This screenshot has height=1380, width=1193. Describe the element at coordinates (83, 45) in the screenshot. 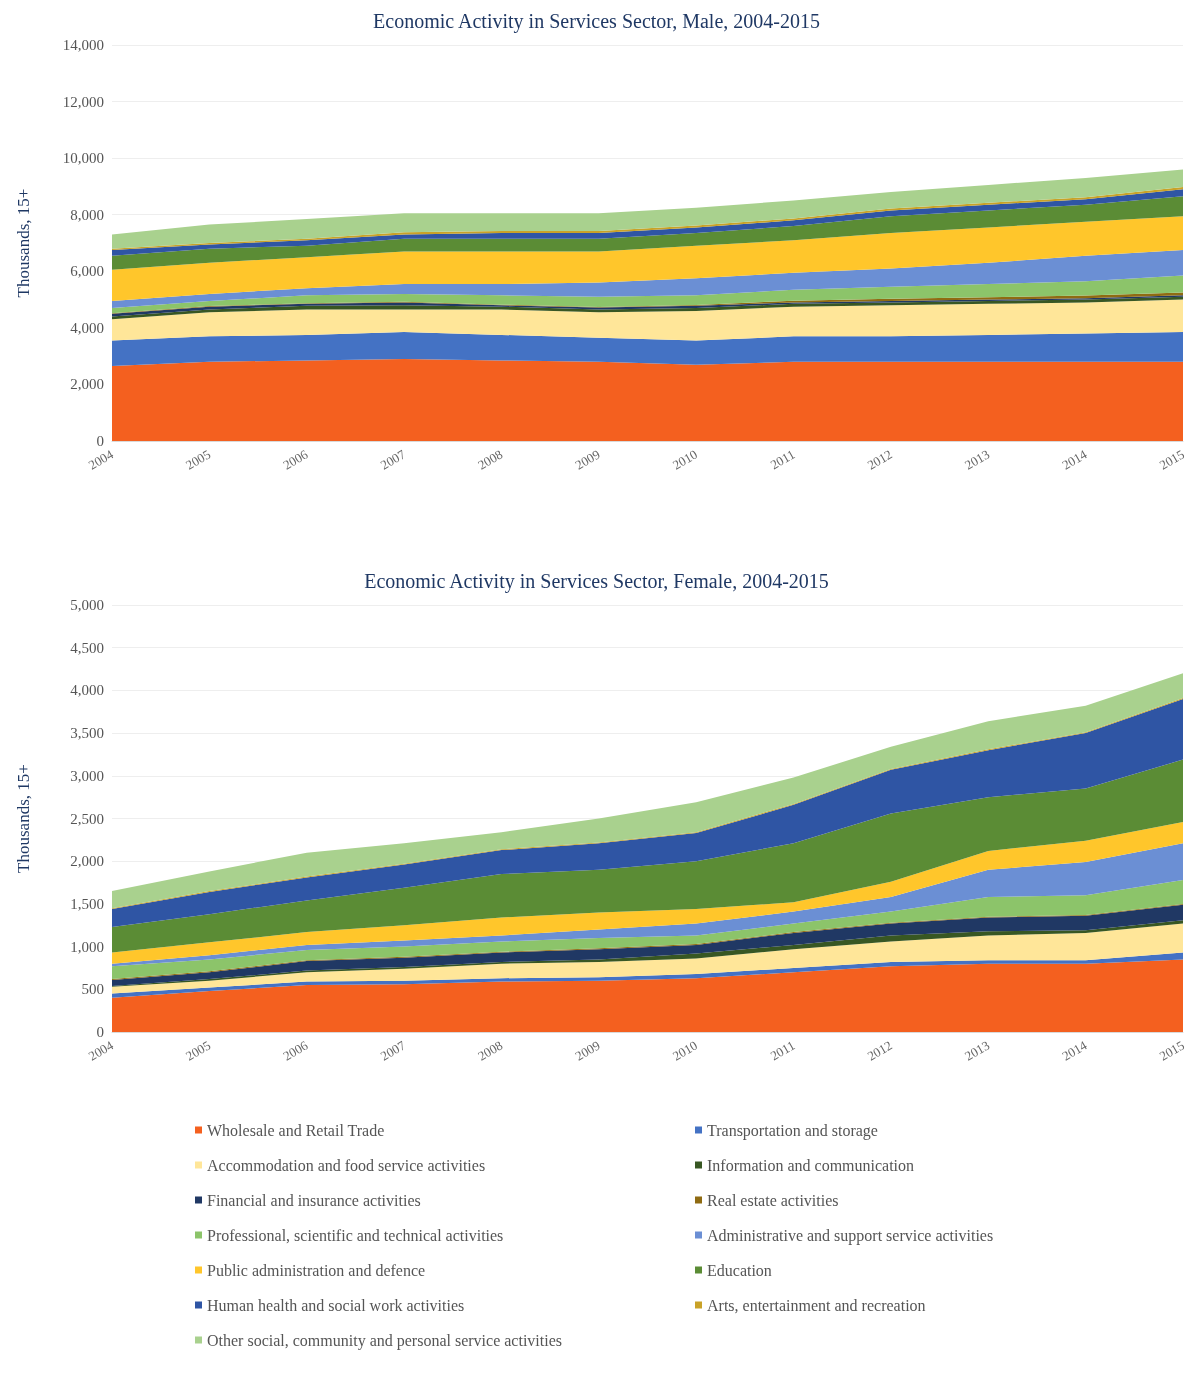

I see `y-tick-label: 14,000` at that location.